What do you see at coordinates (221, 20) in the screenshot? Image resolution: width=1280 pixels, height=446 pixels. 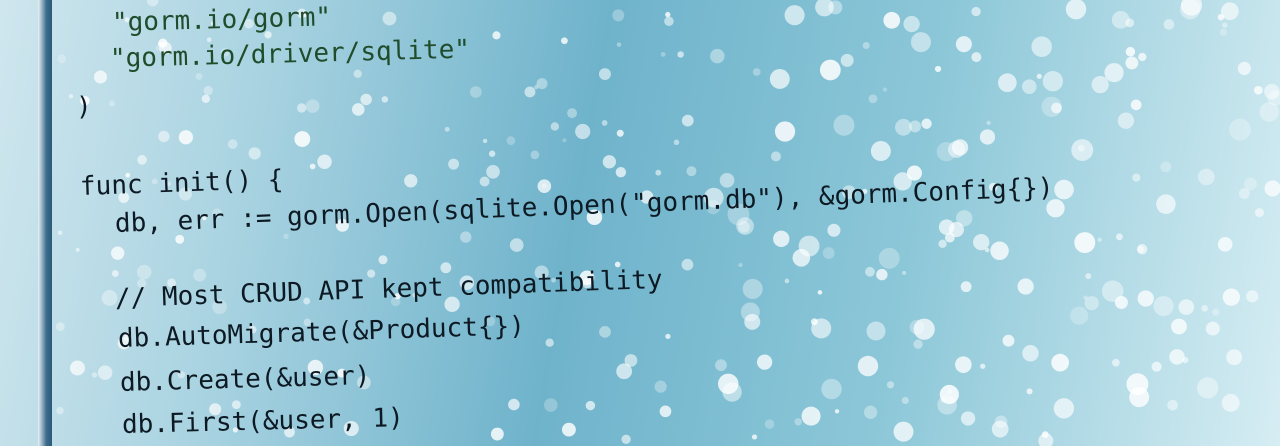 I see `code-line: "gorm.io/gorm"` at bounding box center [221, 20].